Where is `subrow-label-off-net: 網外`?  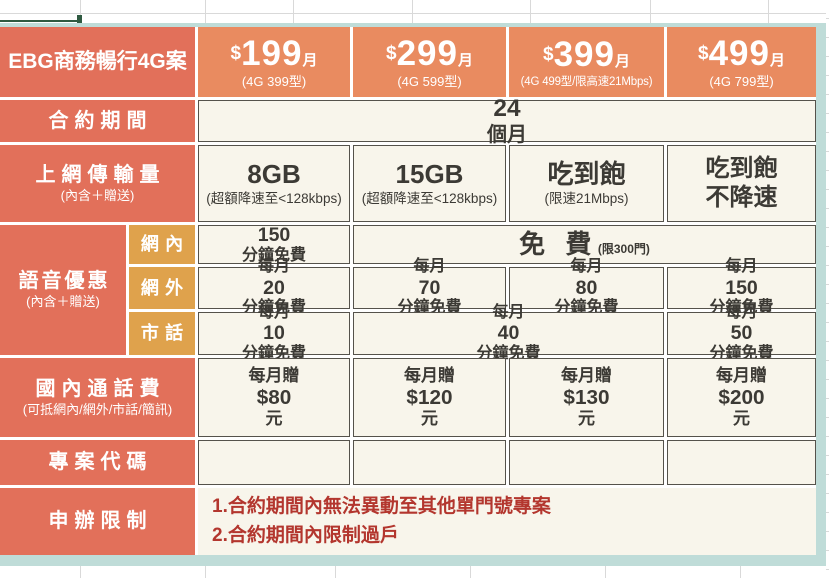 subrow-label-off-net: 網外 is located at coordinates (162, 288).